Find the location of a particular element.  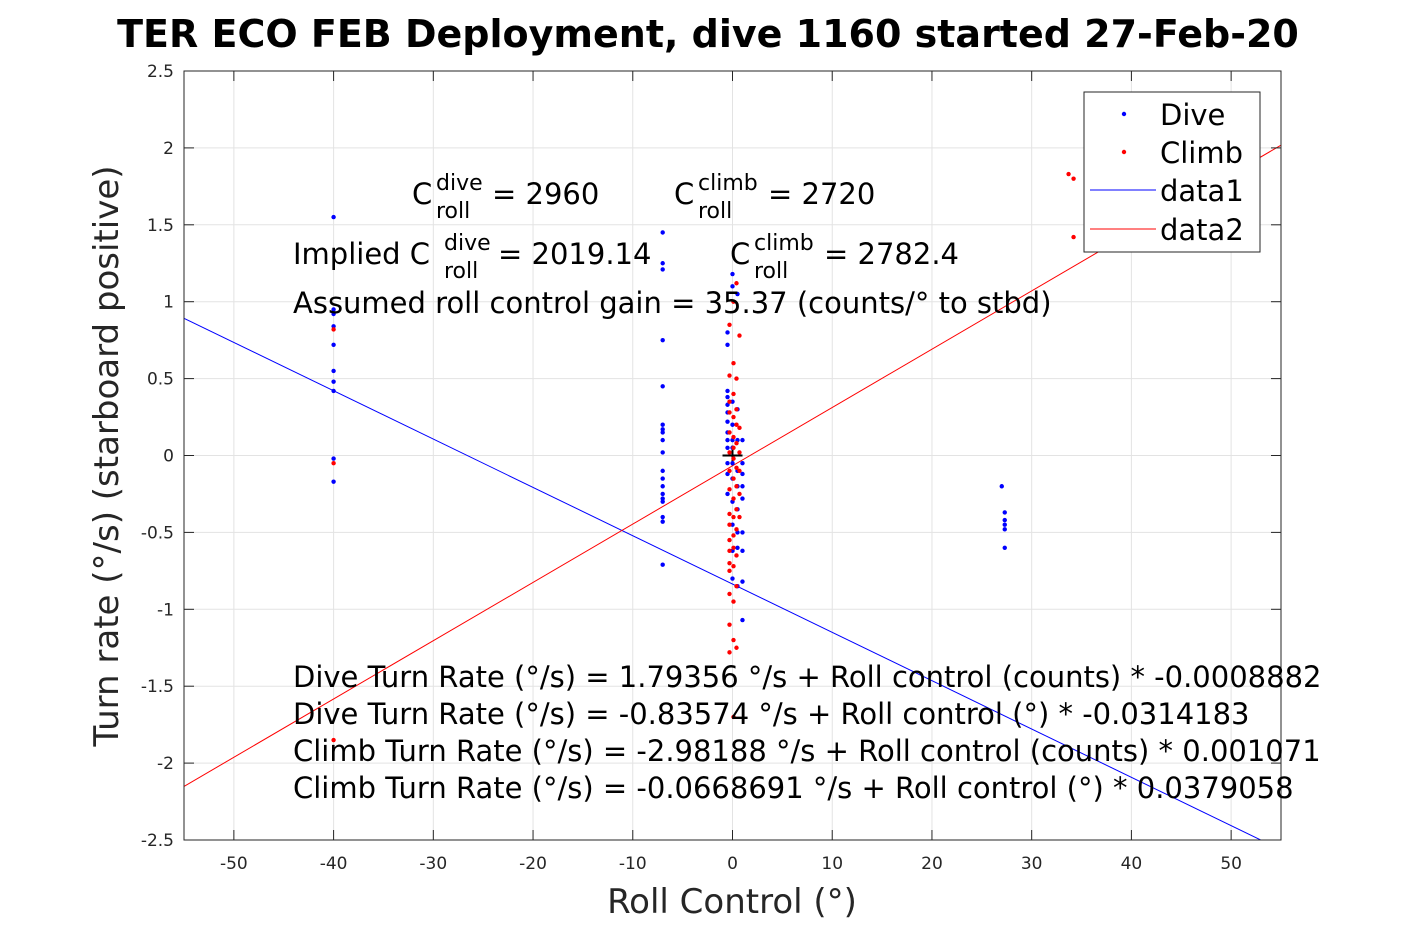

legend-climb-label: Climb is located at coordinates (1201, 153).